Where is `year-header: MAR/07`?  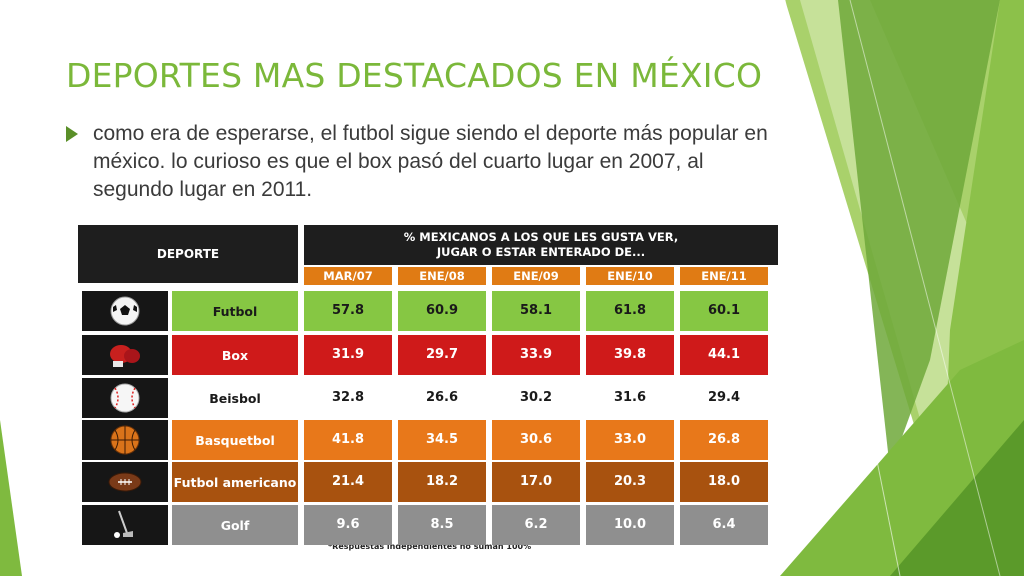 year-header: MAR/07 is located at coordinates (348, 276).